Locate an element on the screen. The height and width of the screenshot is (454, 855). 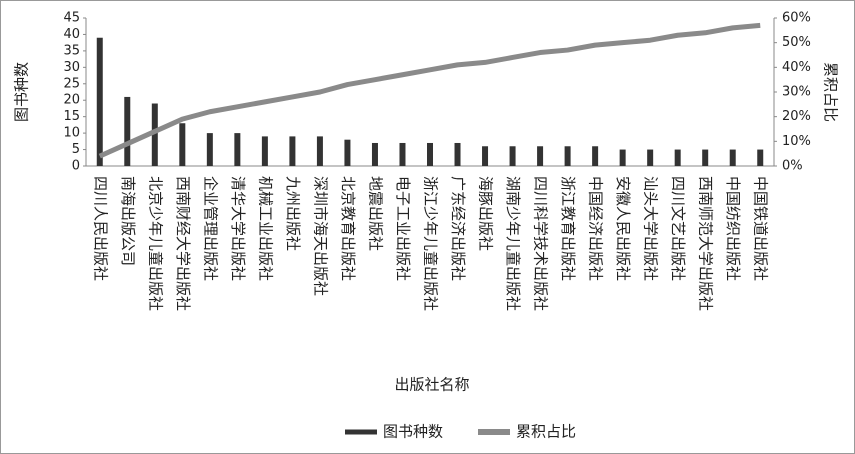
y-tick-label: 0 is located at coordinates (76, 166).